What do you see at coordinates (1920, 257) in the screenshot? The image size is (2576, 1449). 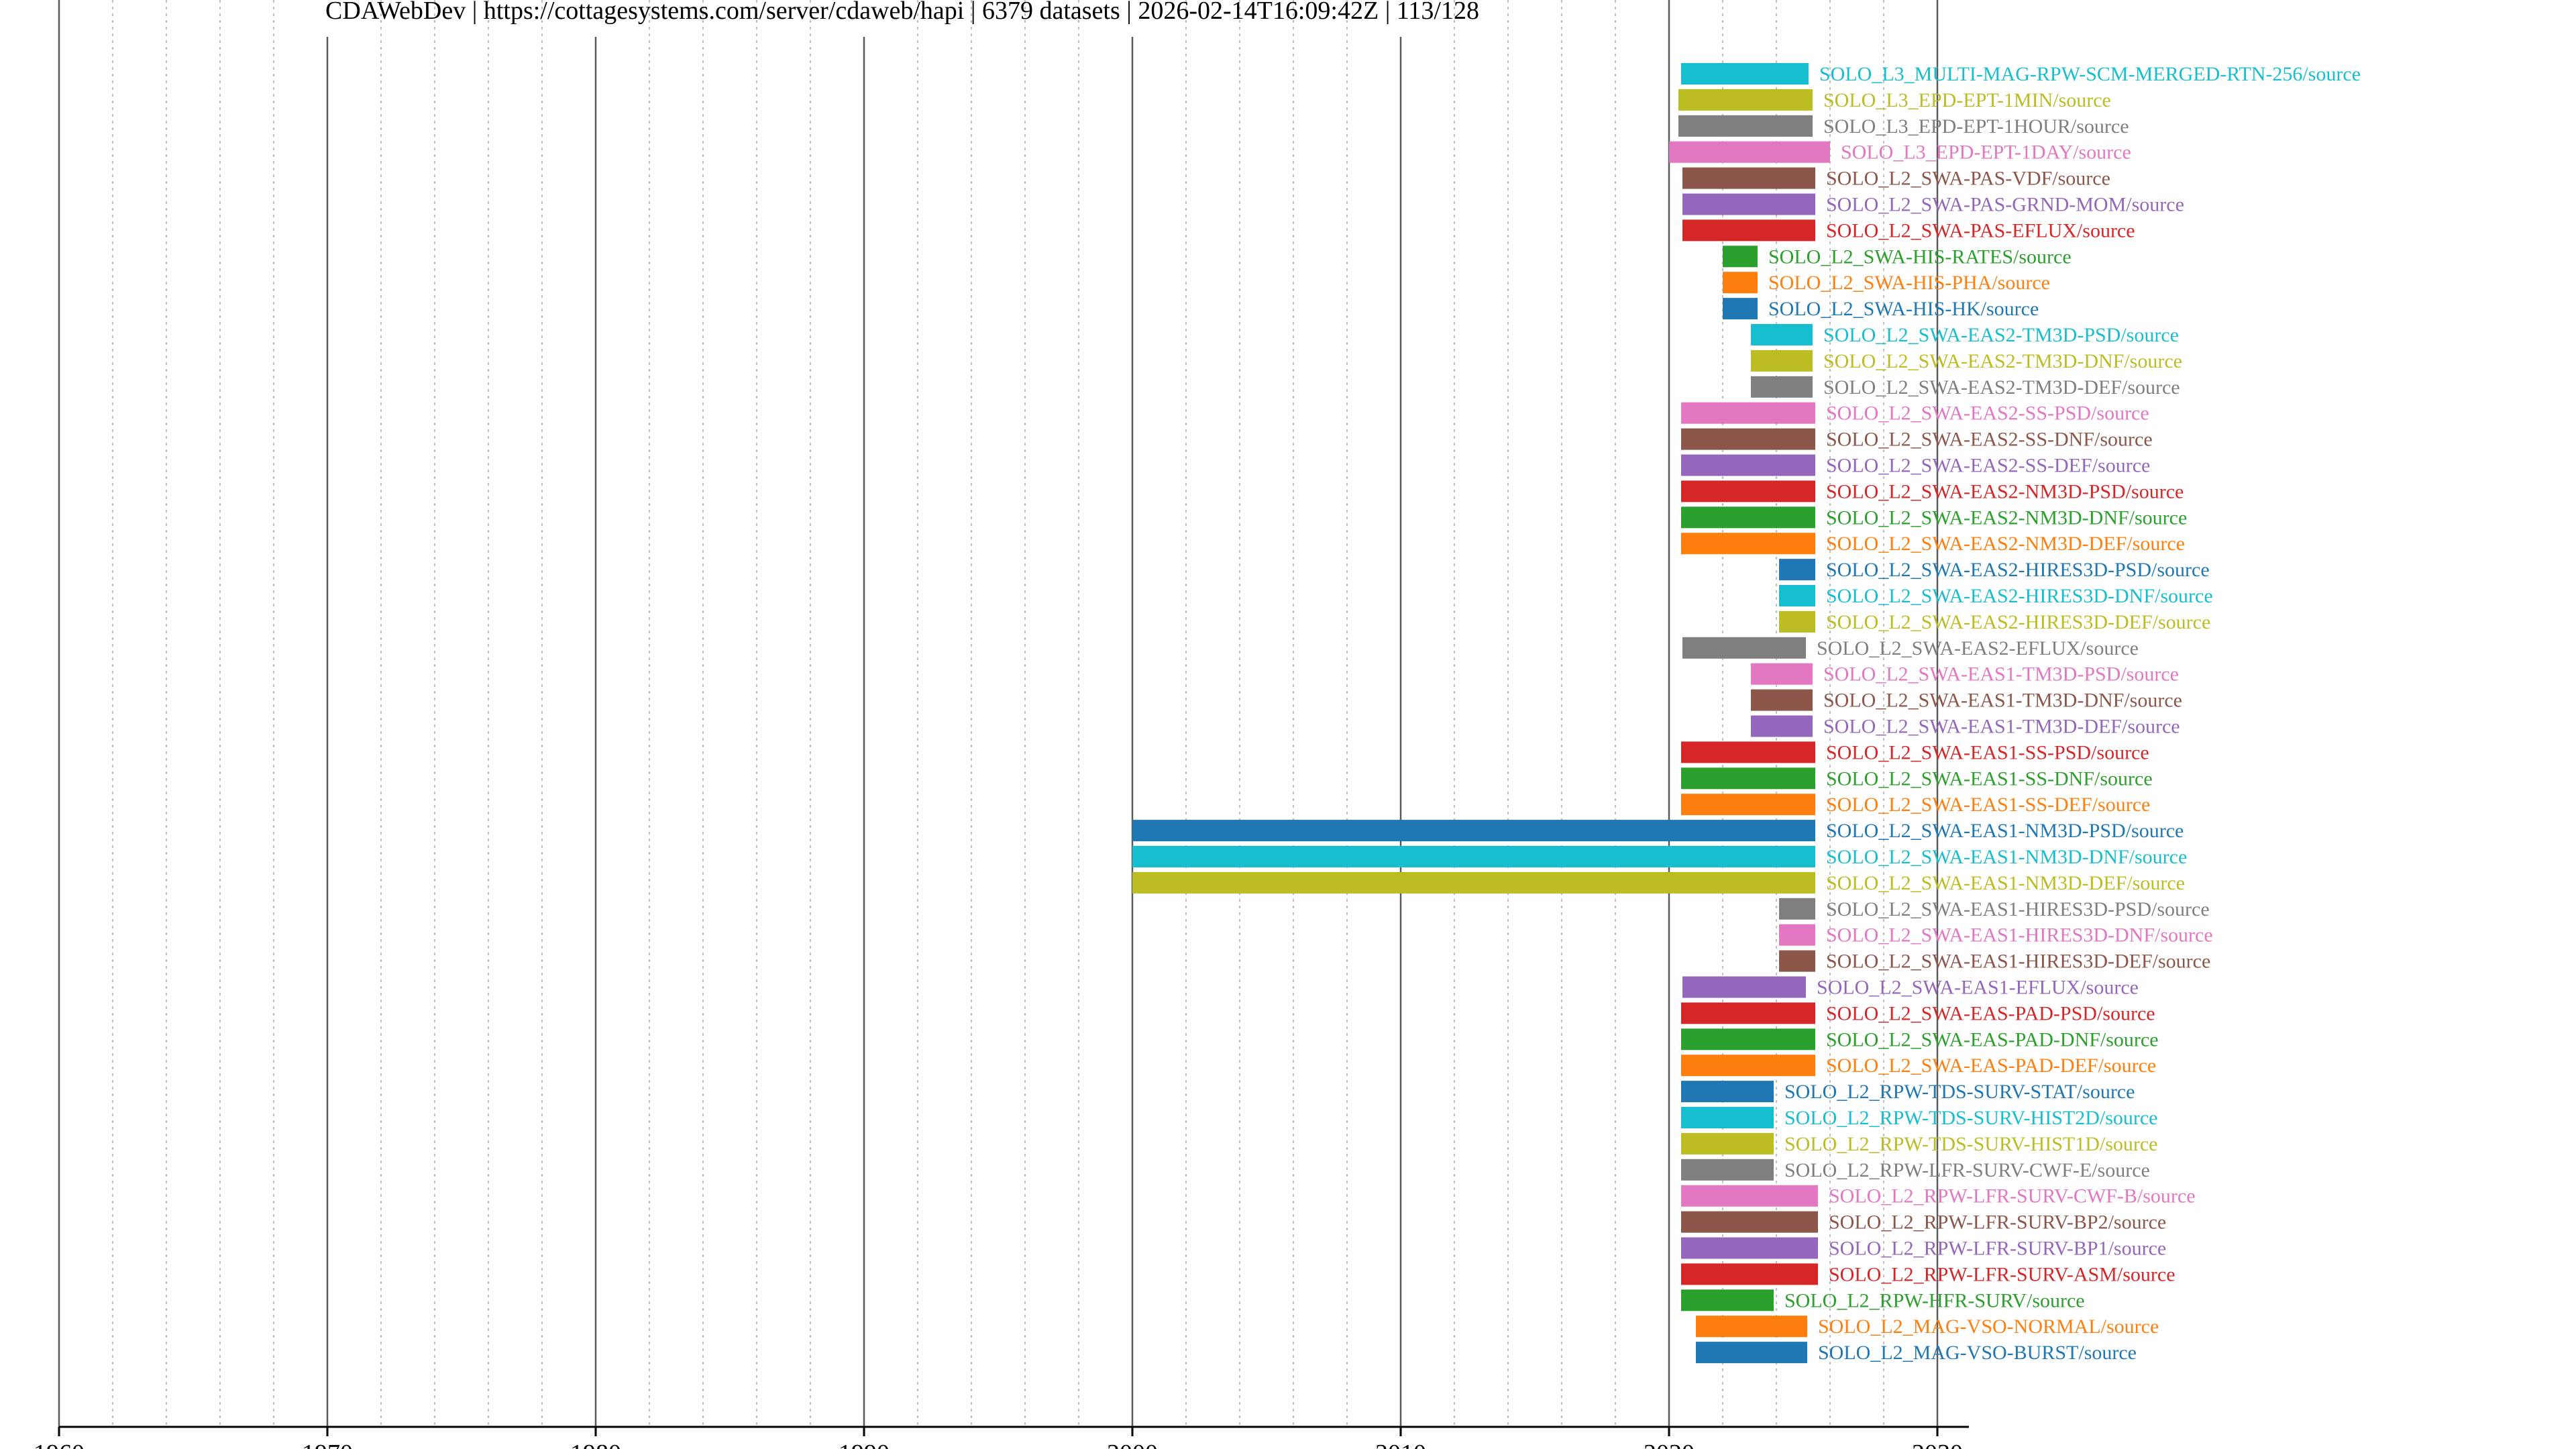 I see `bar-label: SOLO_L2_SWA-HIS-RATES/source` at bounding box center [1920, 257].